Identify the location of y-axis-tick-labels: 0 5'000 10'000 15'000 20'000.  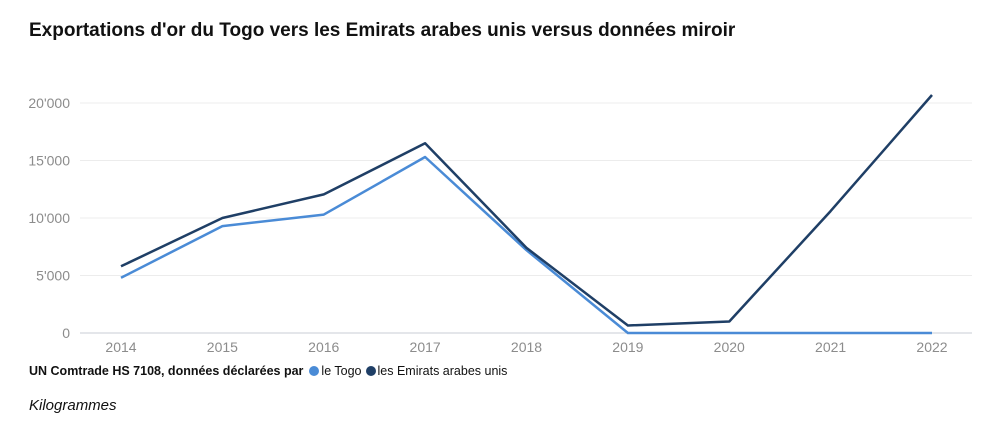
(49, 218).